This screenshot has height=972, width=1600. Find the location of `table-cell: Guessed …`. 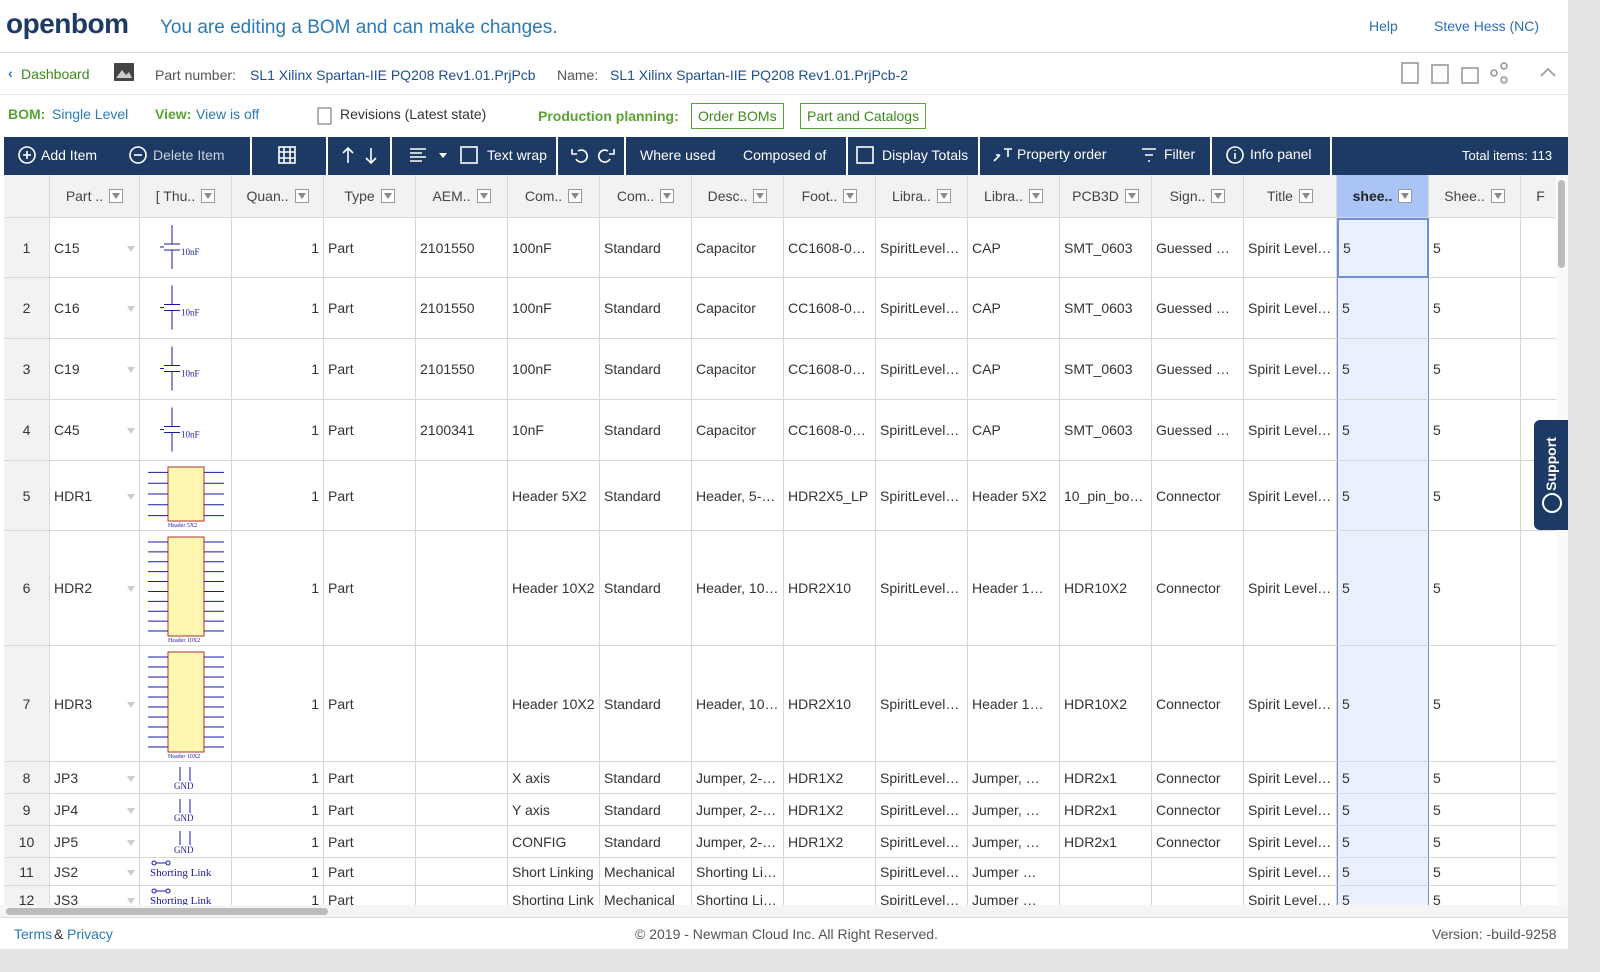

table-cell: Guessed … is located at coordinates (1198, 369).